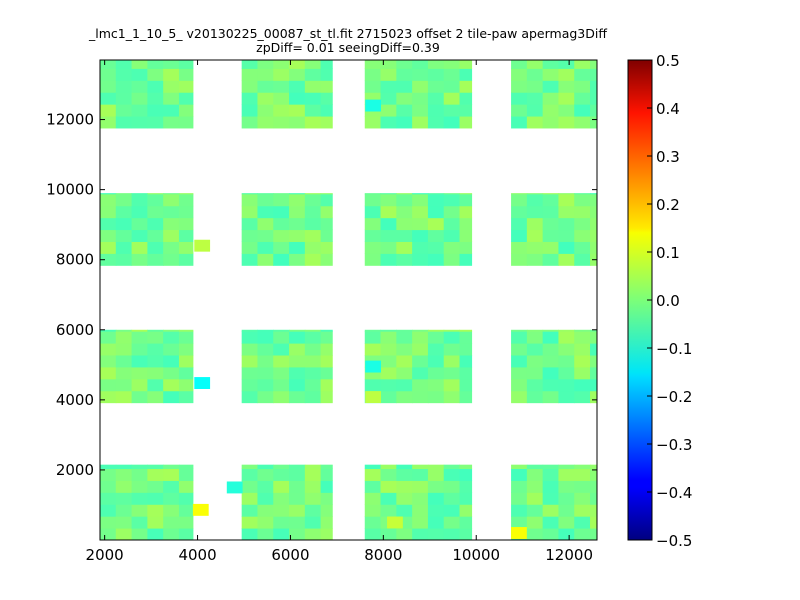  I want to click on colorbar-tick-label: 0.0, so click(668, 301).